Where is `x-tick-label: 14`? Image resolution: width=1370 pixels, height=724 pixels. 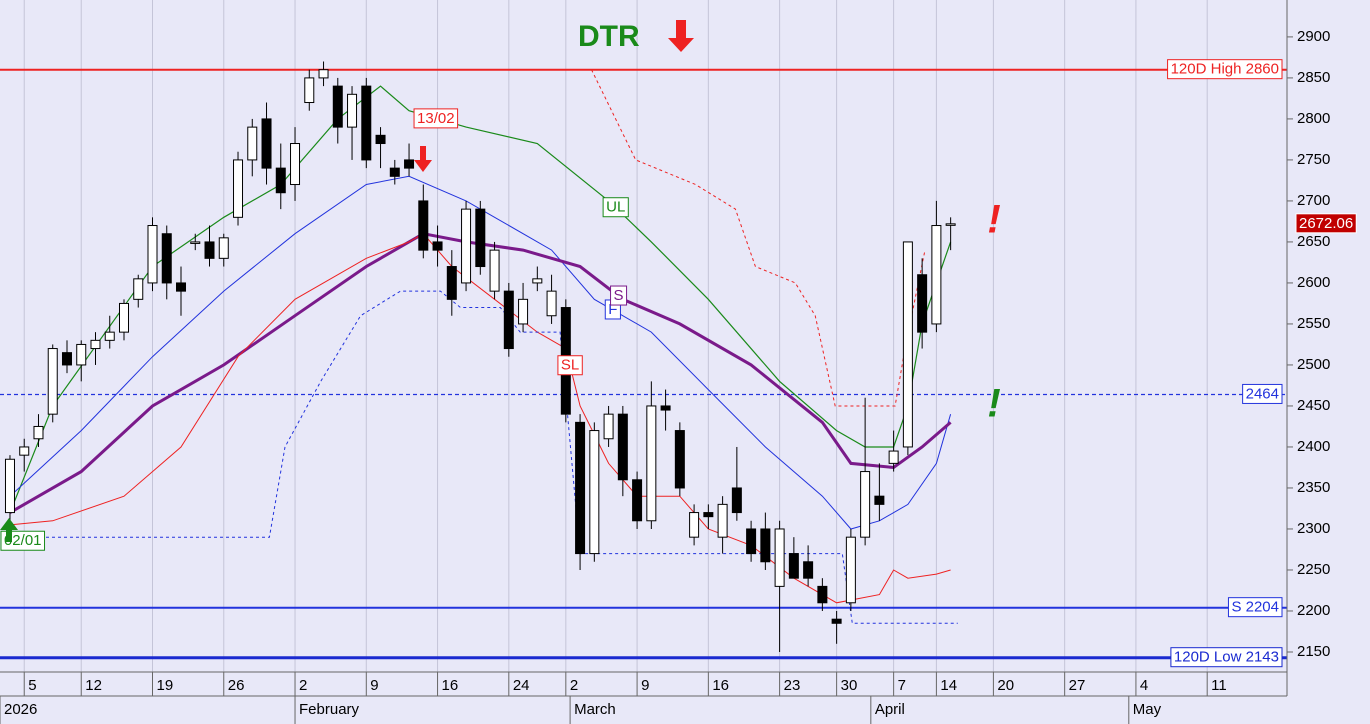
x-tick-label: 14 is located at coordinates (948, 685).